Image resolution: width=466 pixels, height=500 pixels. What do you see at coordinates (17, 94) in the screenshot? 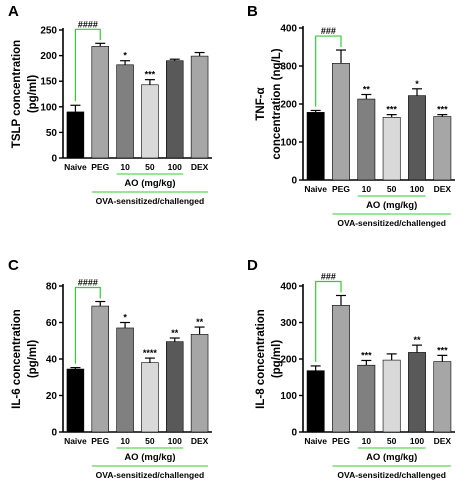
I see `y-axis-label: TSLP concentration` at bounding box center [17, 94].